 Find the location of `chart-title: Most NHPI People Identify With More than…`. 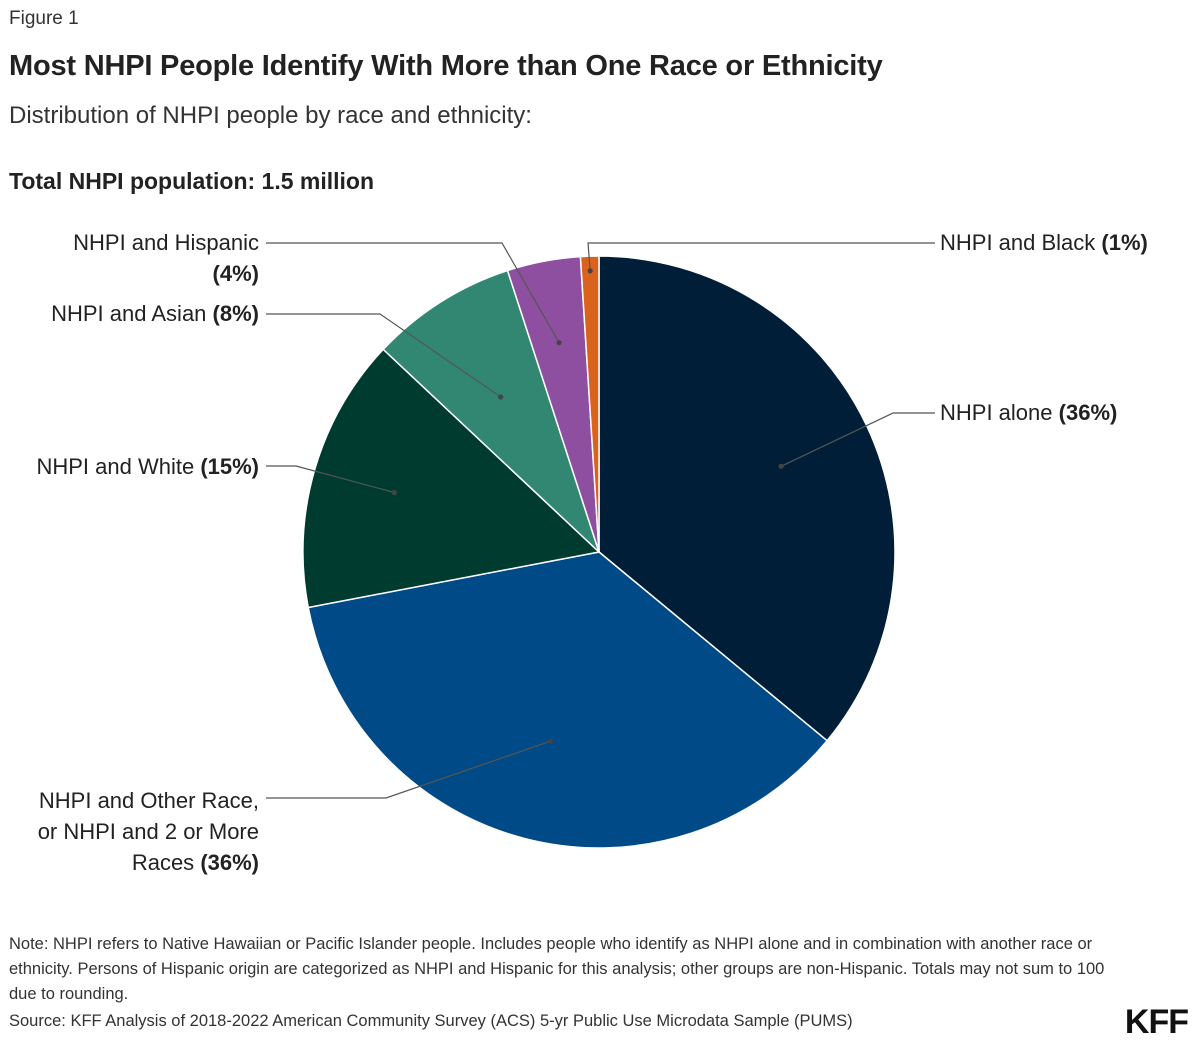

chart-title: Most NHPI People Identify With More than… is located at coordinates (446, 66).